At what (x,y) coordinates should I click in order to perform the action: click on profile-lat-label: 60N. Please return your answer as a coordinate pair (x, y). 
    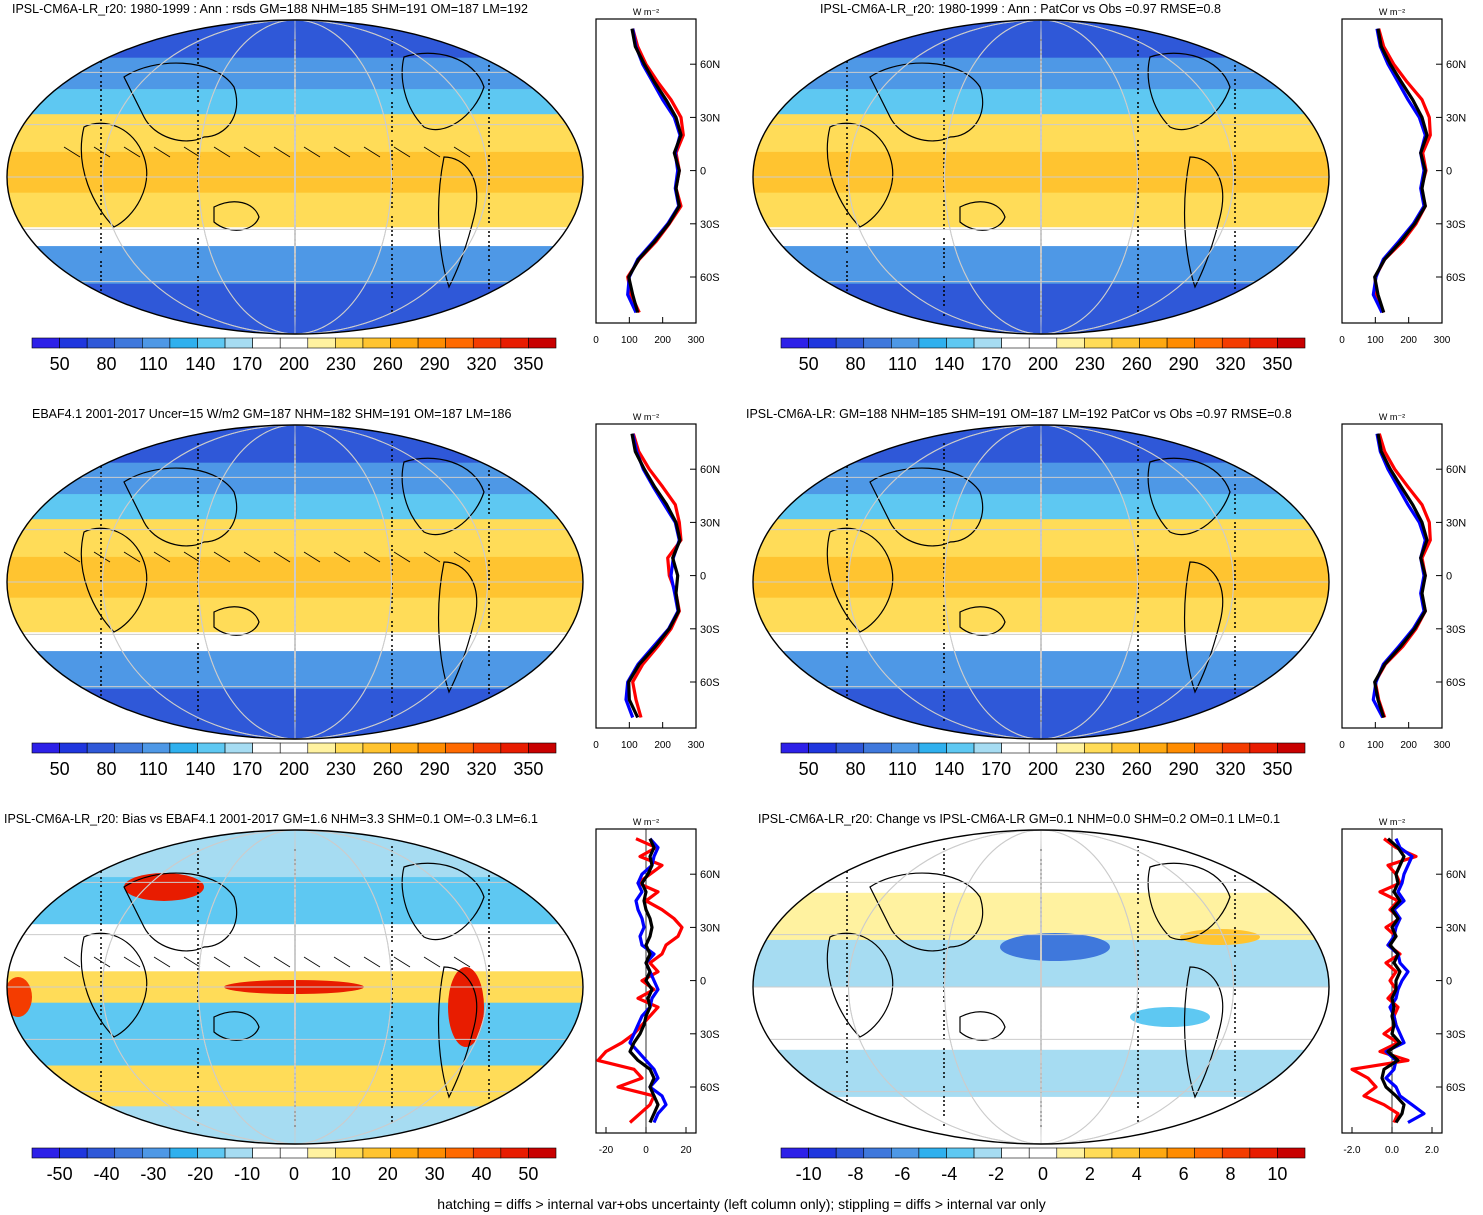
    Looking at the image, I should click on (710, 65).